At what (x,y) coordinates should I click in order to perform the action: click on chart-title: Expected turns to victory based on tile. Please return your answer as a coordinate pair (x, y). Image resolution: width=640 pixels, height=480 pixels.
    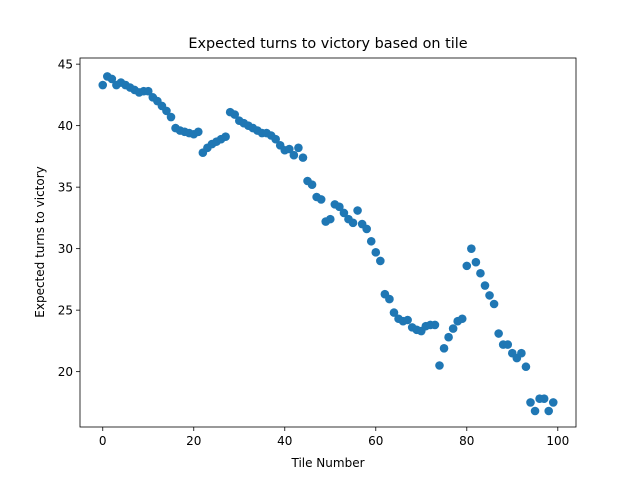
    Looking at the image, I should click on (327, 44).